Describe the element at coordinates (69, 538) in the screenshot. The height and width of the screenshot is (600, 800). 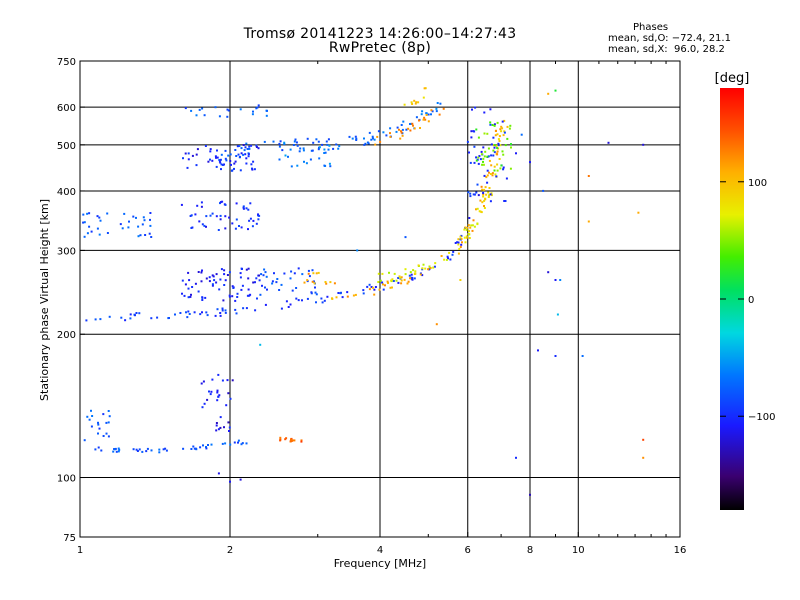
I see `y-tick-label: 75` at that location.